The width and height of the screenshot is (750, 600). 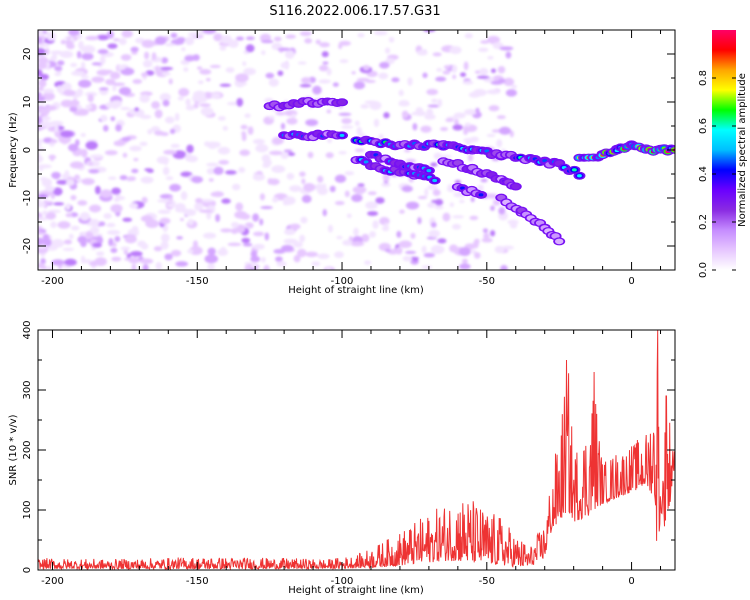 I want to click on y-tick-label: 20, so click(x=27, y=54).